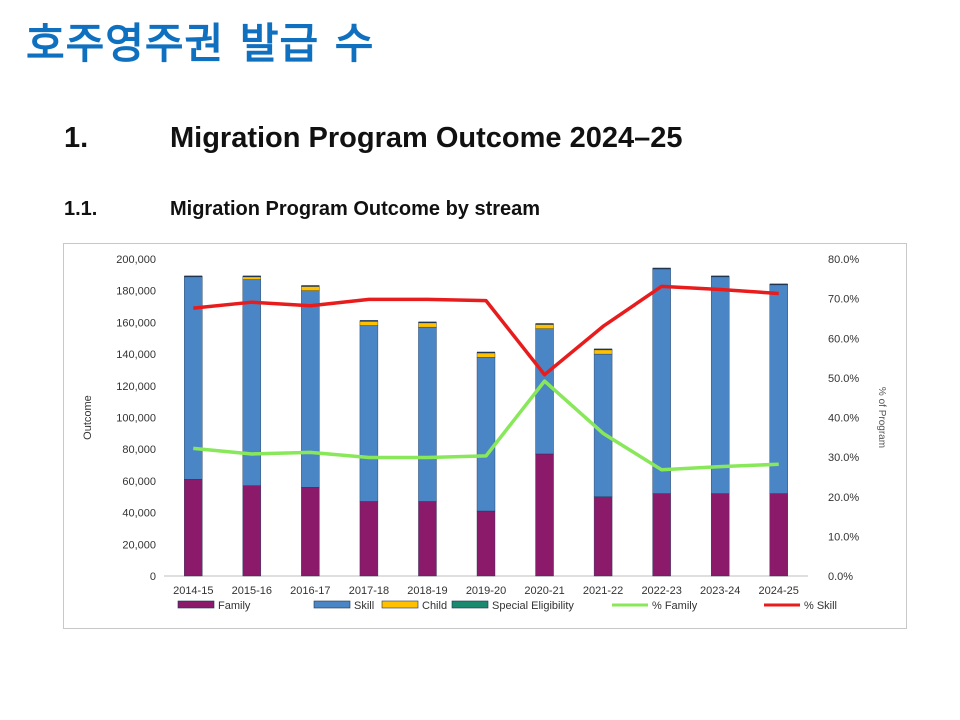  Describe the element at coordinates (234, 606) in the screenshot. I see `legend-family-label: Family` at that location.